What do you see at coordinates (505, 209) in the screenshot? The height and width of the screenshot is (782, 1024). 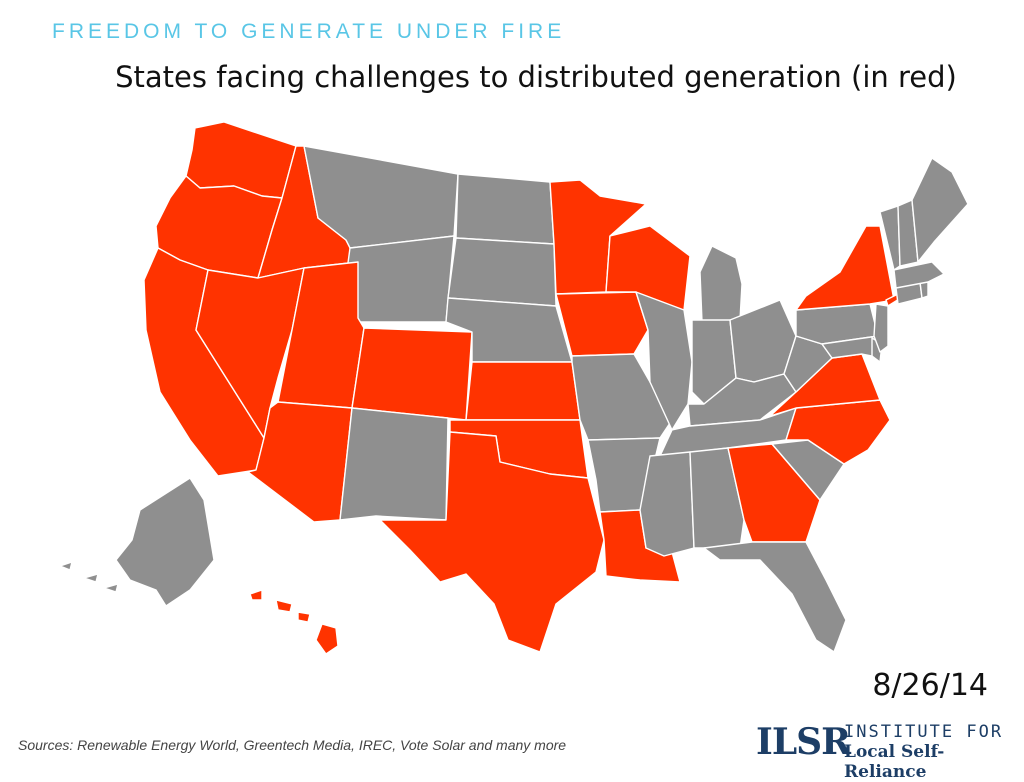 I see `state-north-dakota` at bounding box center [505, 209].